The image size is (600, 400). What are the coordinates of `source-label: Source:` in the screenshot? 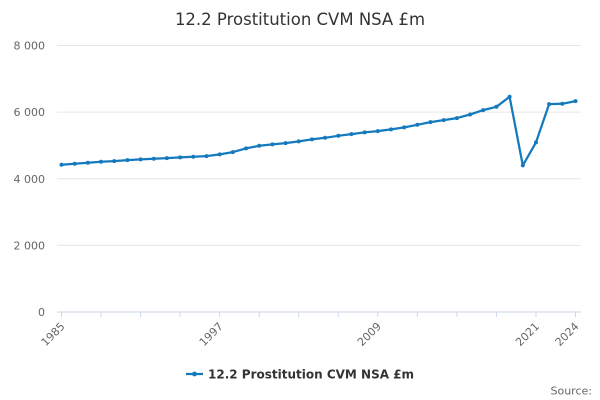 It's located at (572, 391).